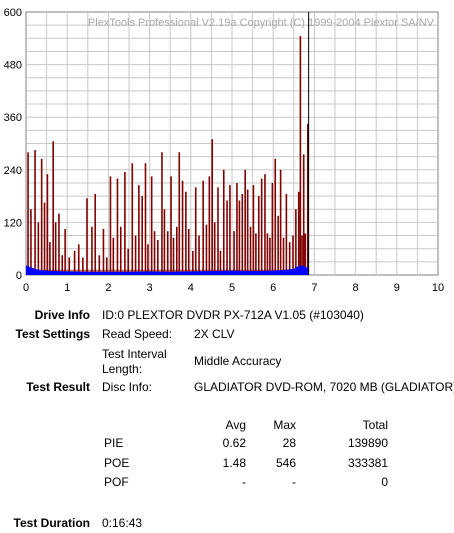  Describe the element at coordinates (137, 334) in the screenshot. I see `read-speed-label: Read Speed:` at that location.